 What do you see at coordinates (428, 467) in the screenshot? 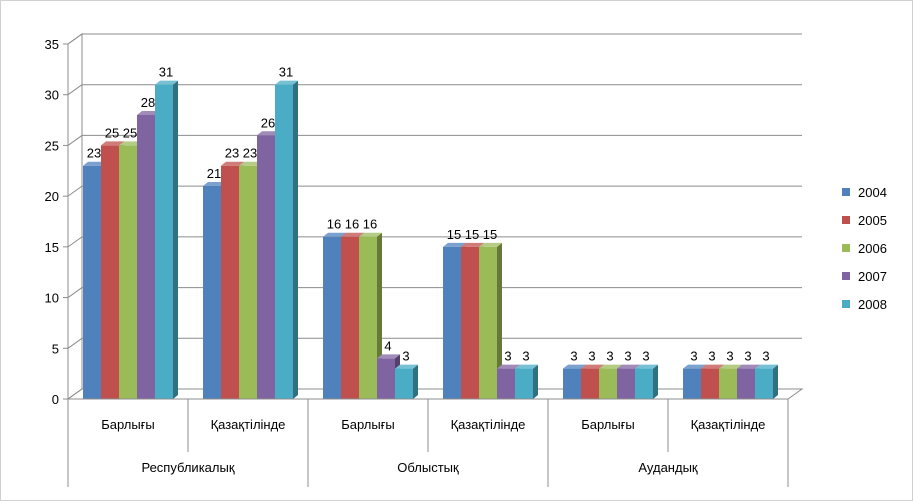
I see `x-group-label: Облыстық` at bounding box center [428, 467].